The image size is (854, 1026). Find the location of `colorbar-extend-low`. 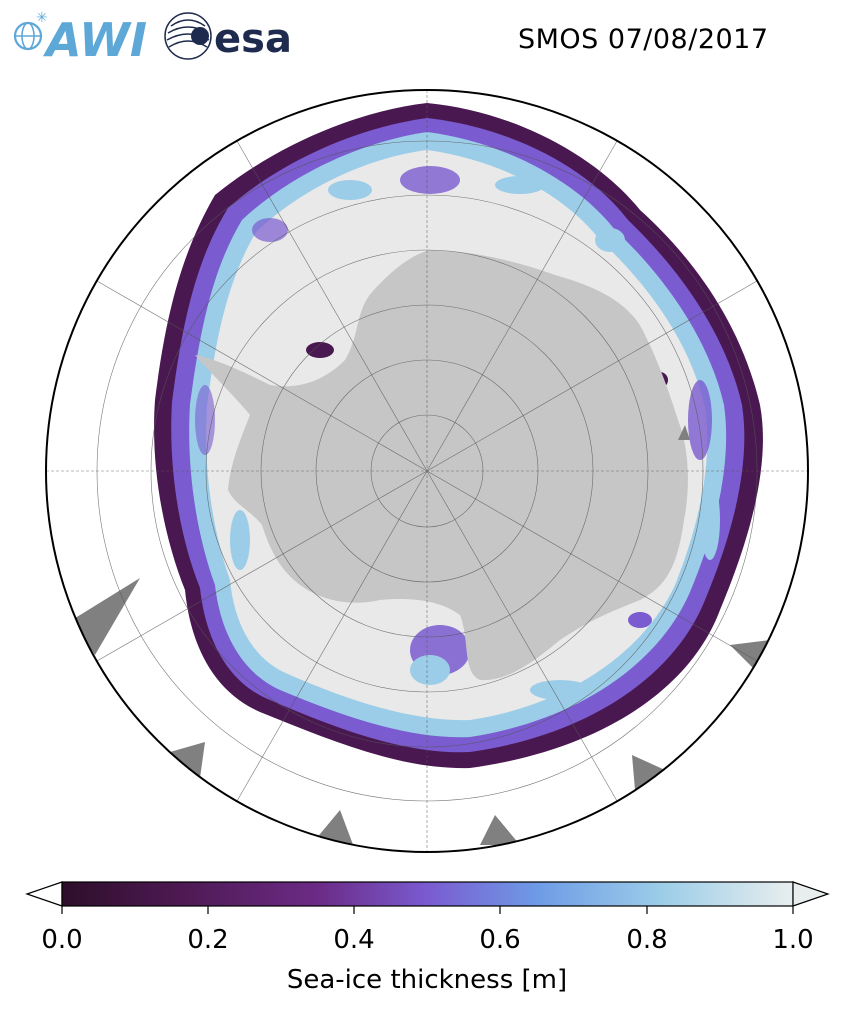

colorbar-extend-low is located at coordinates (44, 894).